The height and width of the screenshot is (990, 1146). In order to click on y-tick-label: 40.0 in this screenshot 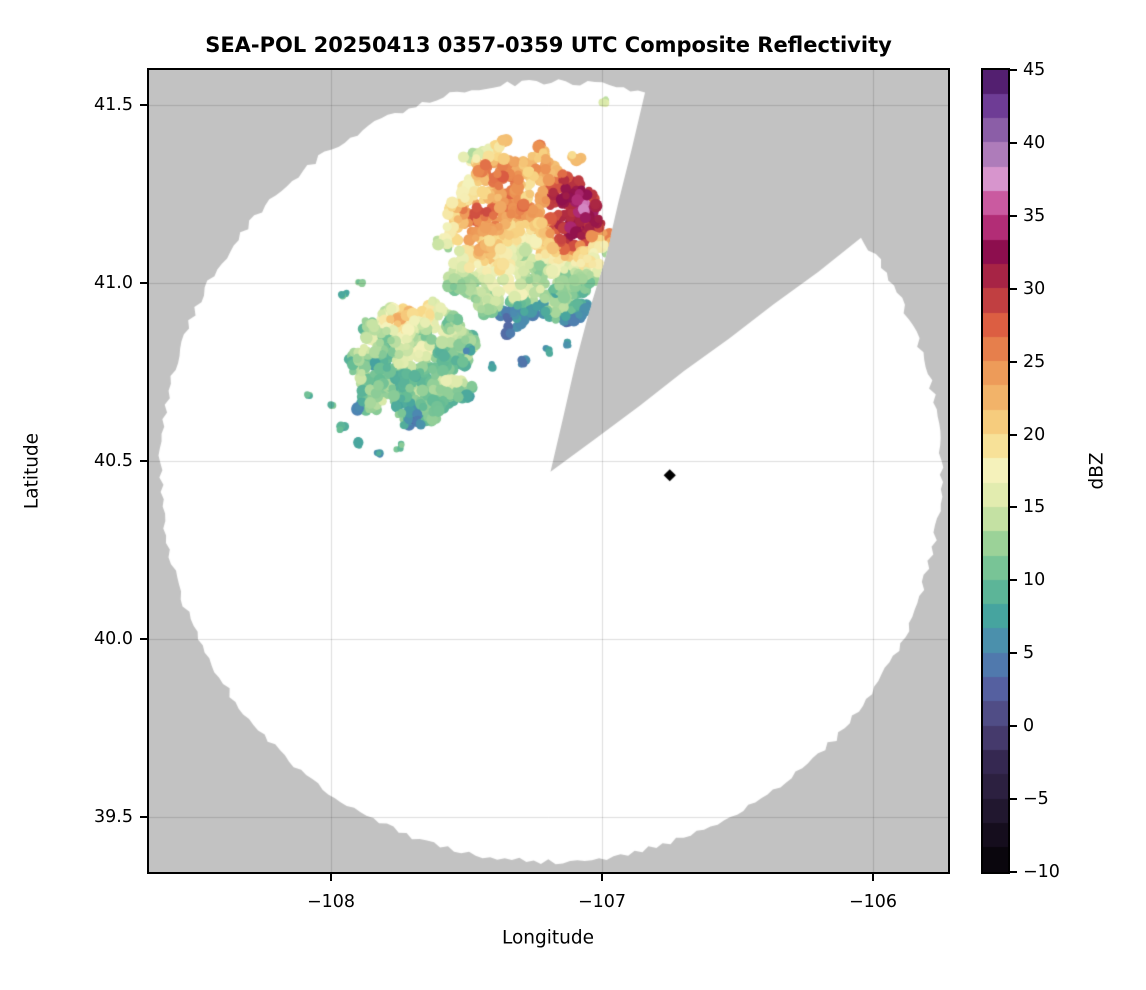, I will do `click(113, 639)`.